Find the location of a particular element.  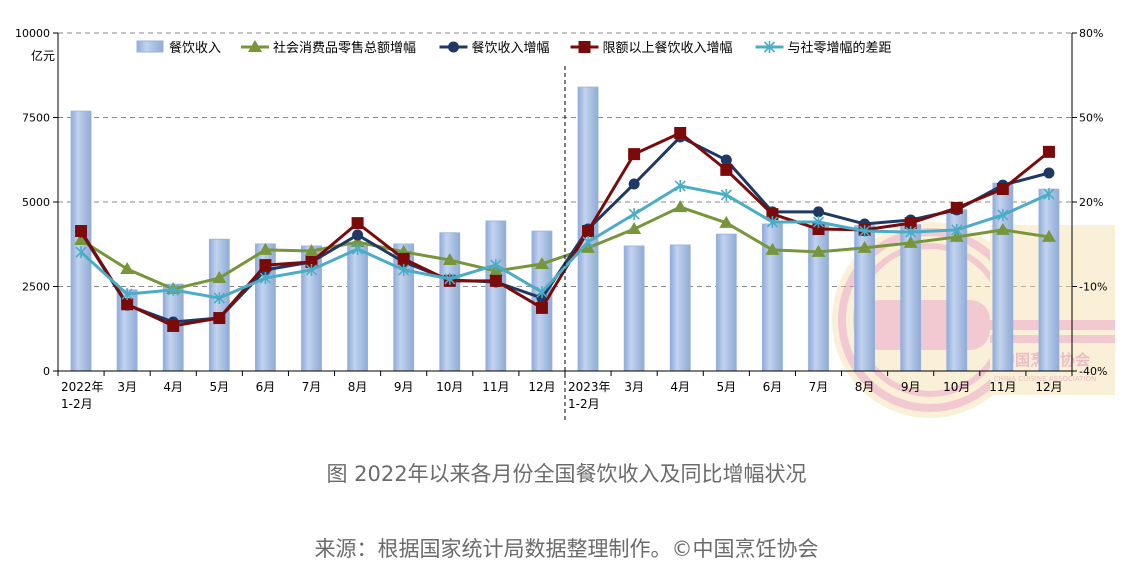

legend: 餐饮收入 社会消费品零售总额增幅 餐饮收入增幅 限额以上餐饮收入增幅 与社零增幅的差距 is located at coordinates (514, 48).